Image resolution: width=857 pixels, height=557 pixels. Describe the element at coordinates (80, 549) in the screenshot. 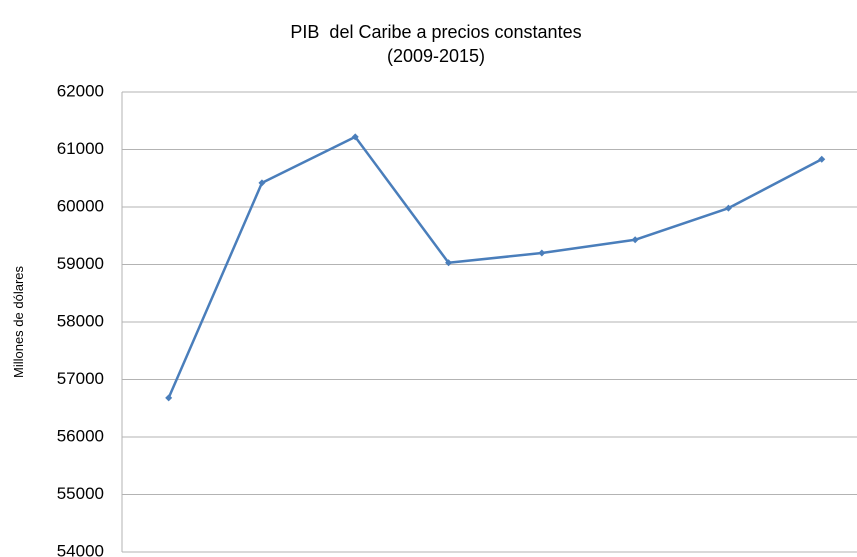

I see `y-tick-label: 54000` at that location.